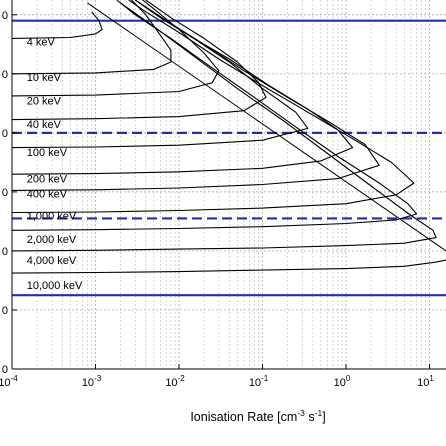 The height and width of the screenshot is (446, 446). What do you see at coordinates (52, 240) in the screenshot?
I see `curve-label: 2,000 keV` at bounding box center [52, 240].